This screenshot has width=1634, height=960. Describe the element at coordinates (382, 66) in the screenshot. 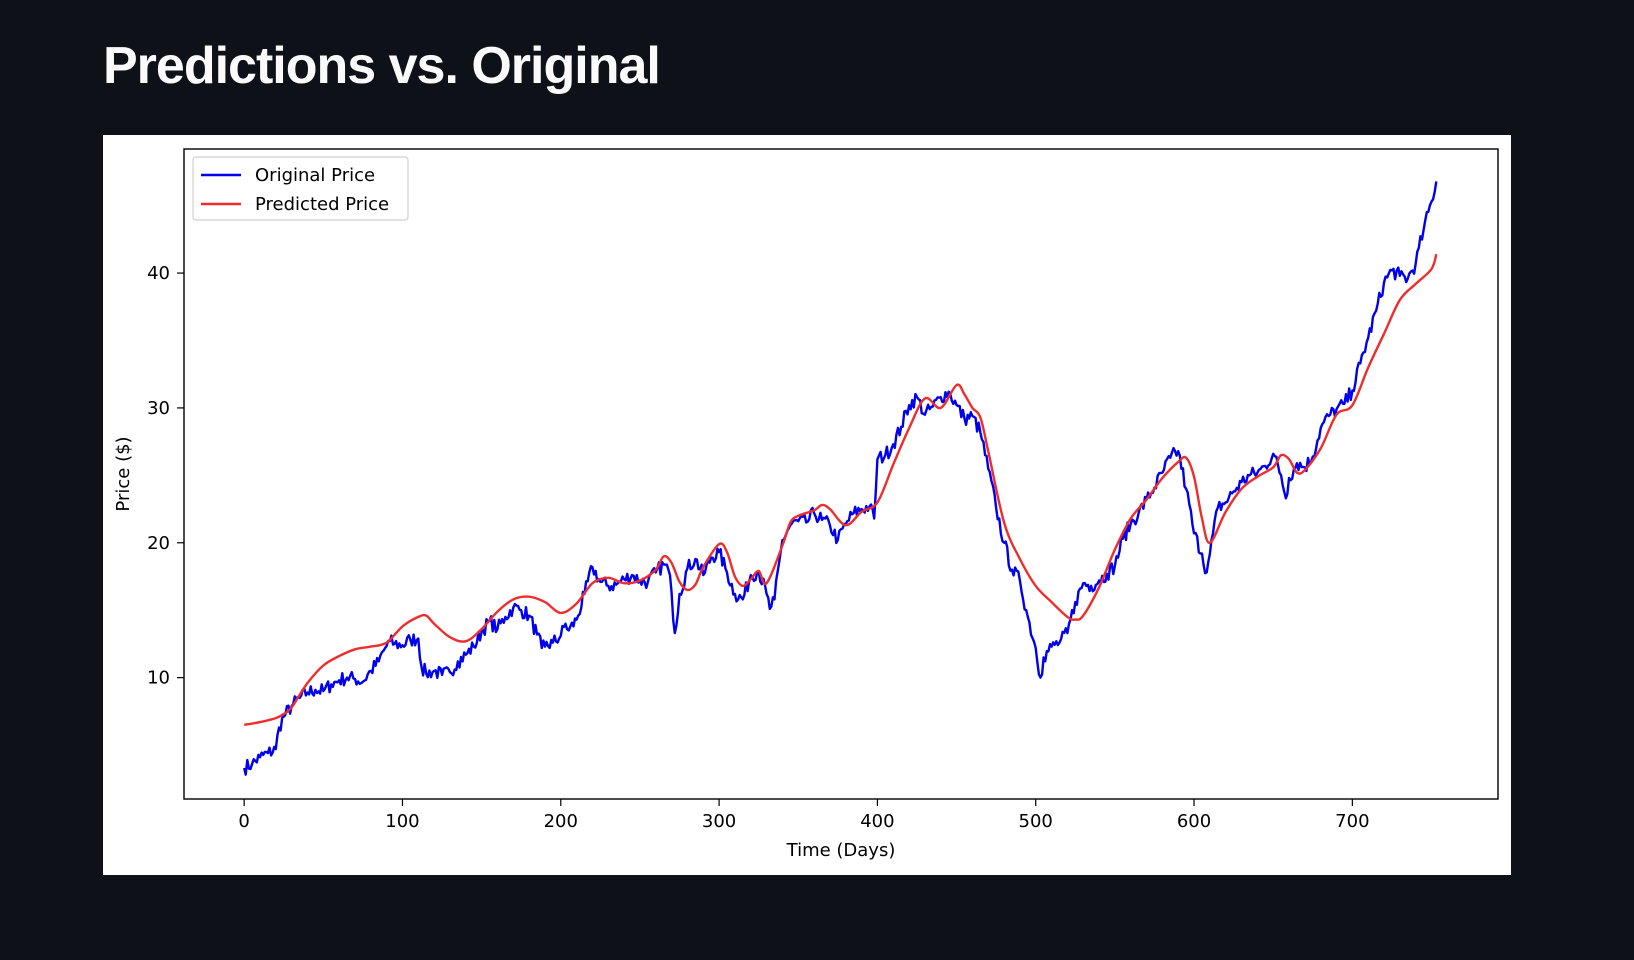

I see `page-title: Predictions vs. Original` at that location.